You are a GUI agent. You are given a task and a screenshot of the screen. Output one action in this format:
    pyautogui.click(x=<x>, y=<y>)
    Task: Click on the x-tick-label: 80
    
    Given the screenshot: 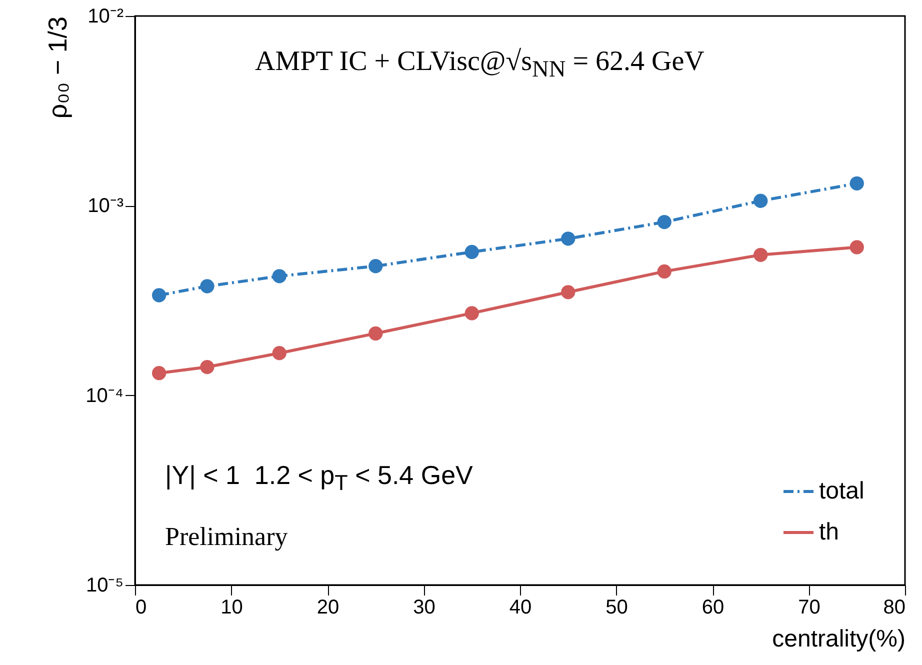 What is the action you would take?
    pyautogui.click(x=894, y=607)
    